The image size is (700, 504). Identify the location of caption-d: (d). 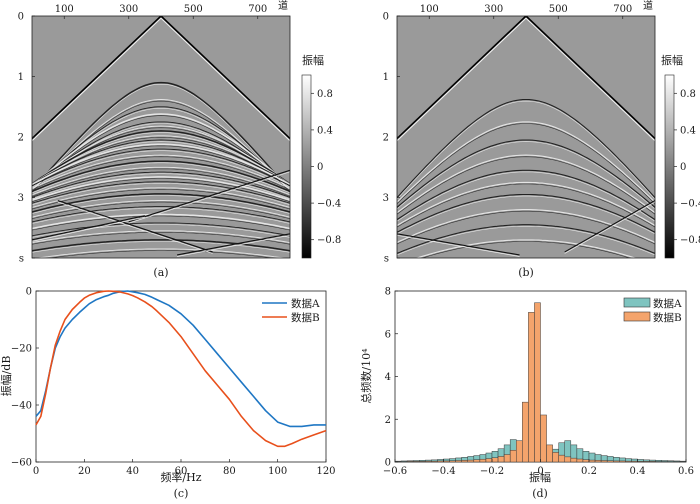
(540, 493).